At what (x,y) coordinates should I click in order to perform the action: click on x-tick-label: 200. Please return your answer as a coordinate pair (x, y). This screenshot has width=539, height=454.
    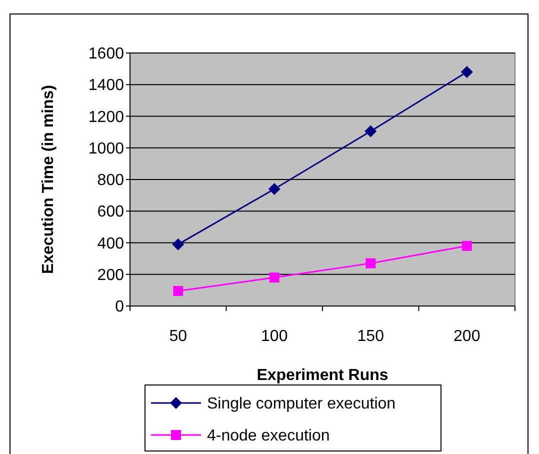
    Looking at the image, I should click on (467, 336).